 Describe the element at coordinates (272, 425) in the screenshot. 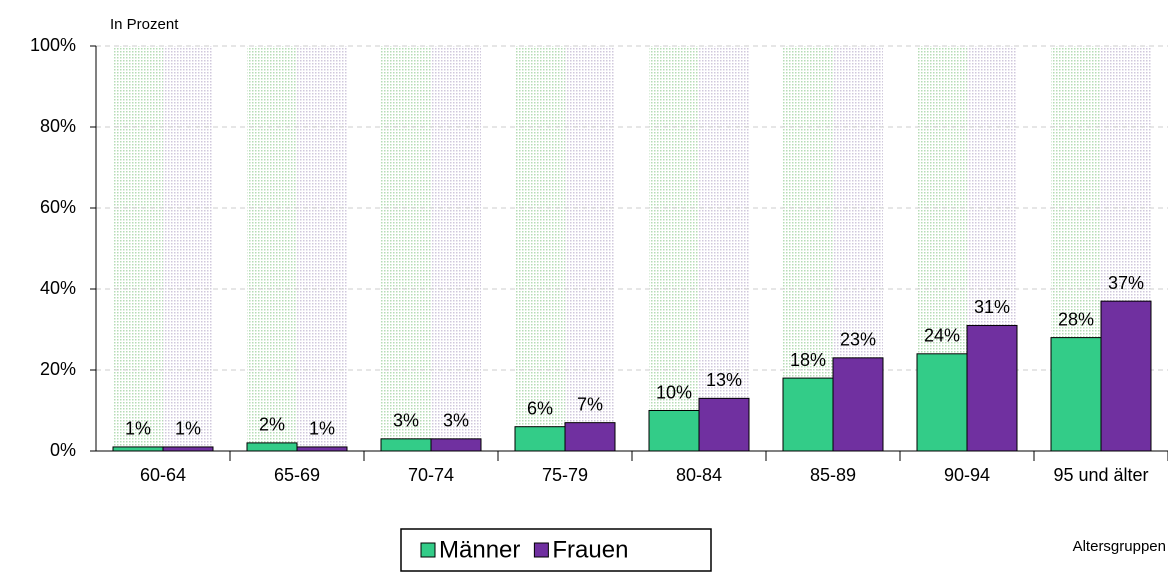

I see `data-label: 2%` at that location.